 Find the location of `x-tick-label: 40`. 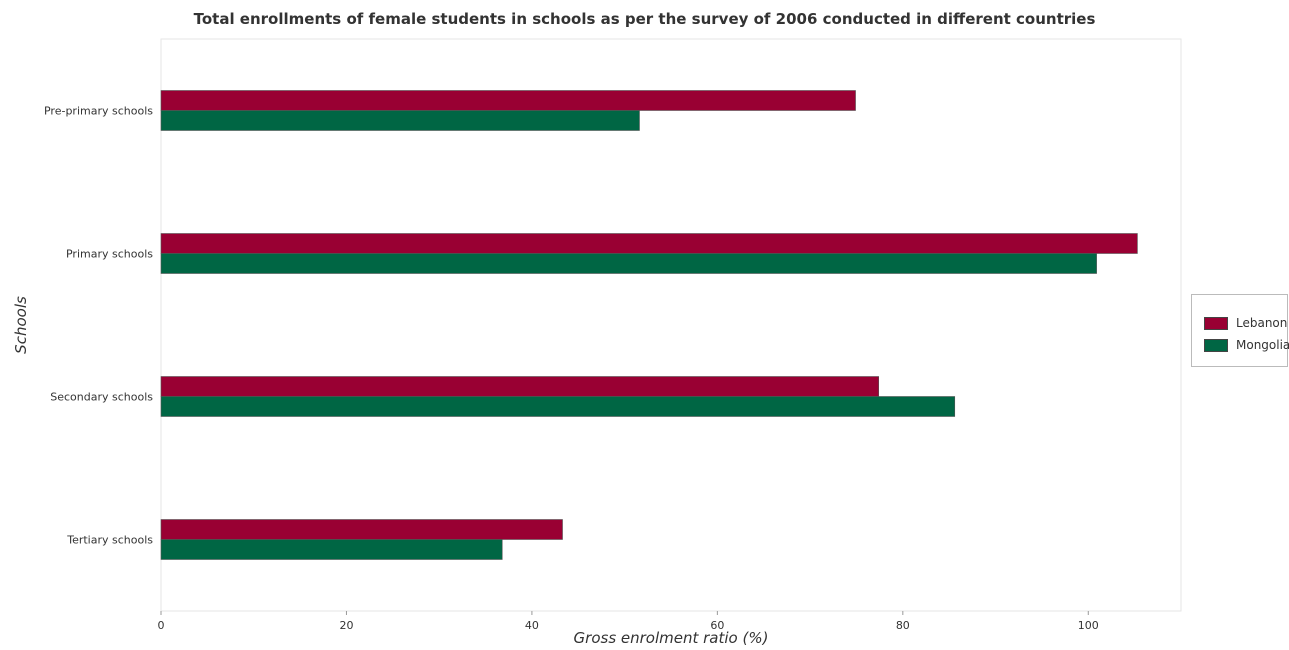

x-tick-label: 40 is located at coordinates (532, 625).